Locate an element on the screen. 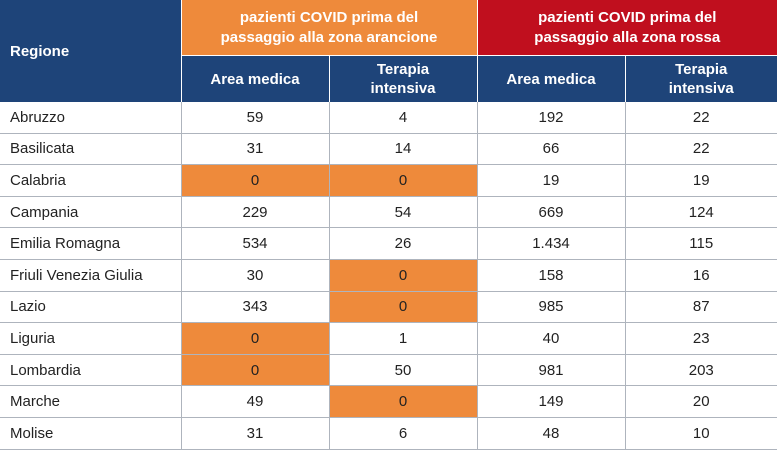  red-terapia-intensiva-cell: 203 is located at coordinates (701, 370).